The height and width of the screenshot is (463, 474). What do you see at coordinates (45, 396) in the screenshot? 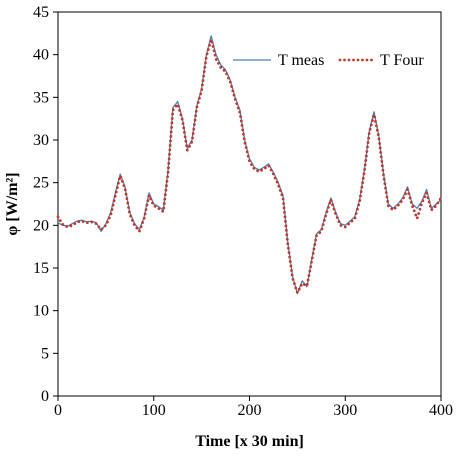
I see `y-tick-label: 0` at bounding box center [45, 396].